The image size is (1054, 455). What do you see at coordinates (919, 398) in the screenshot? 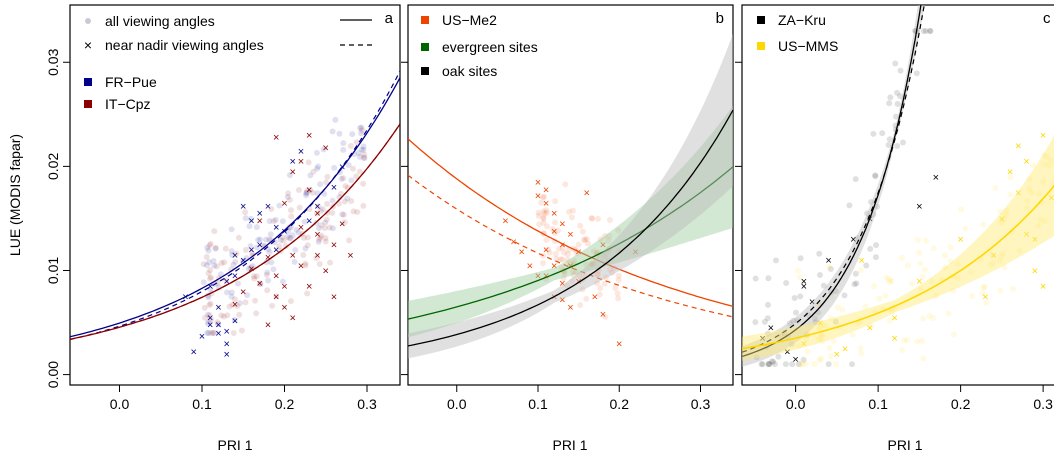
I see `panel-c-x-ticks: 0.0 0.1 0.2 0.3` at bounding box center [919, 398].